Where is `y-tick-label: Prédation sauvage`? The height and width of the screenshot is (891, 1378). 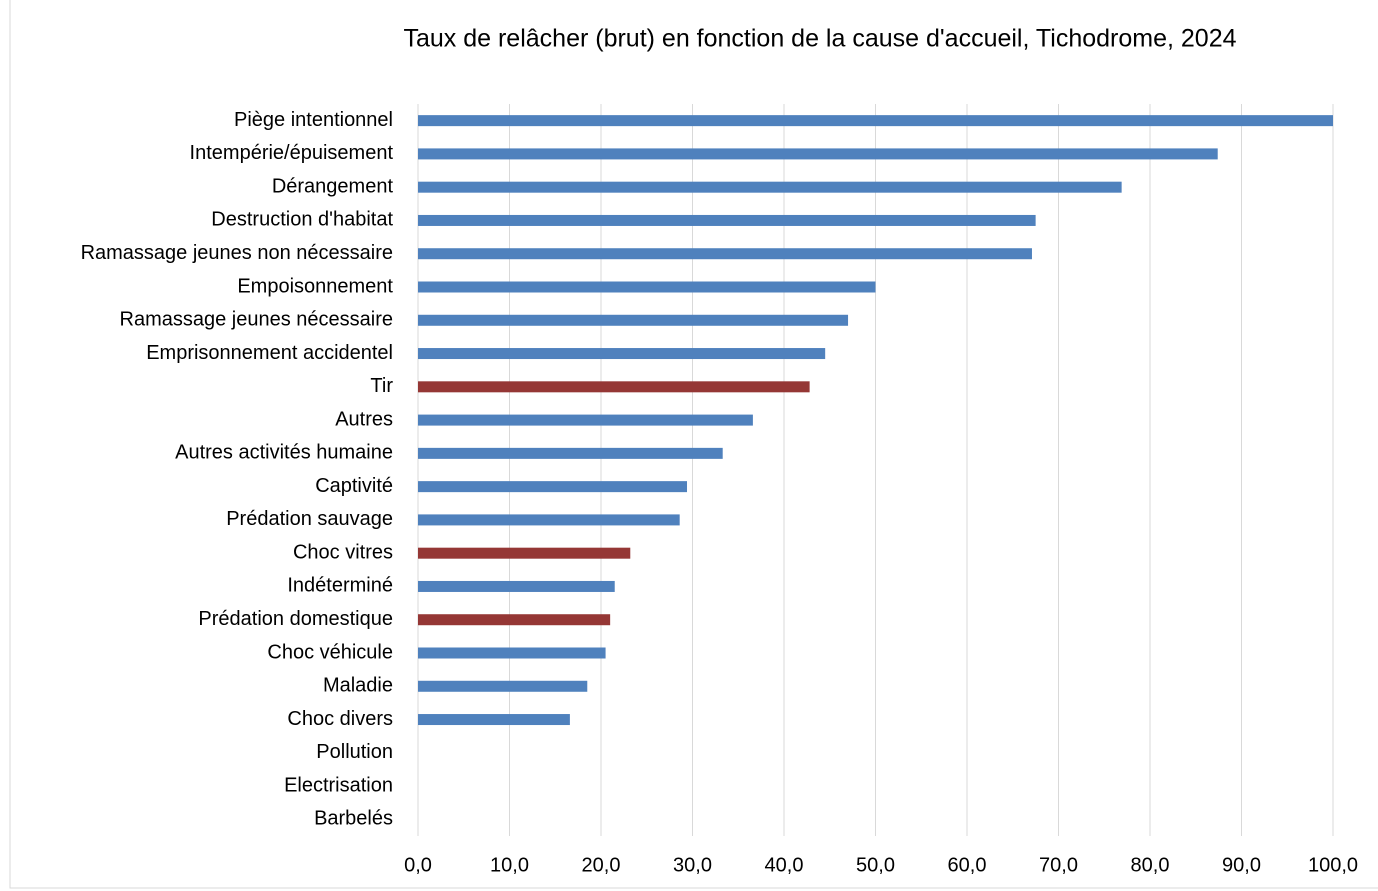 y-tick-label: Prédation sauvage is located at coordinates (309, 519).